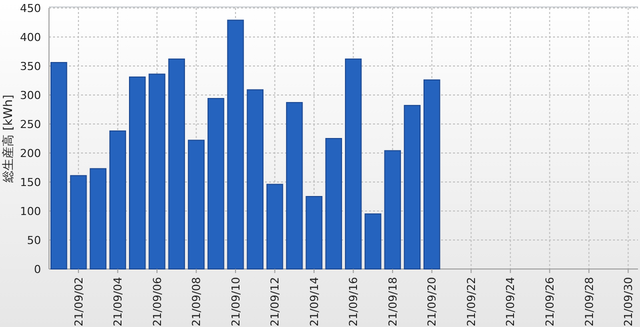 This screenshot has height=327, width=640. What do you see at coordinates (30, 124) in the screenshot?
I see `y-tick-label: 250` at bounding box center [30, 124].